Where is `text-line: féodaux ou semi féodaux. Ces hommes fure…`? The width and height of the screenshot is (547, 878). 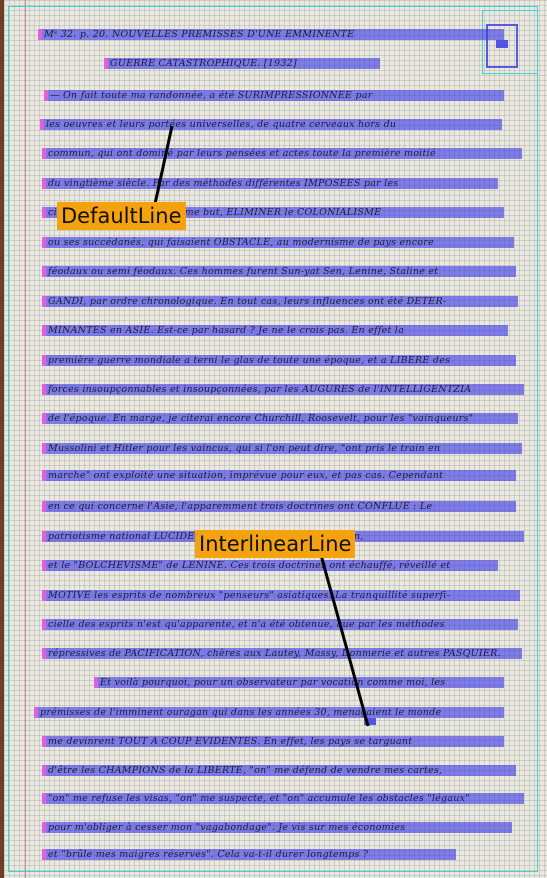 text-line: féodaux ou semi féodaux. Ces hommes fure… is located at coordinates (279, 271).